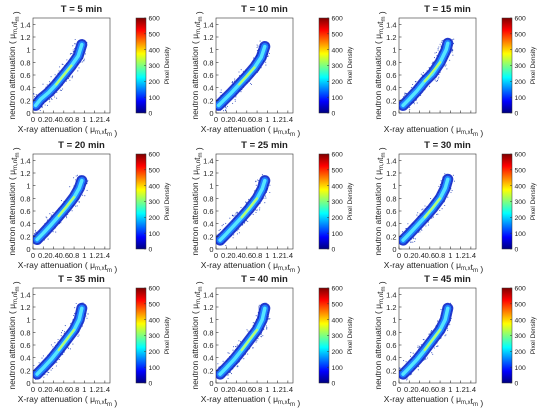 This screenshot has width=550, height=411. What do you see at coordinates (391, 75) in the screenshot?
I see `y-tick-label: 0.6` at bounding box center [391, 75].